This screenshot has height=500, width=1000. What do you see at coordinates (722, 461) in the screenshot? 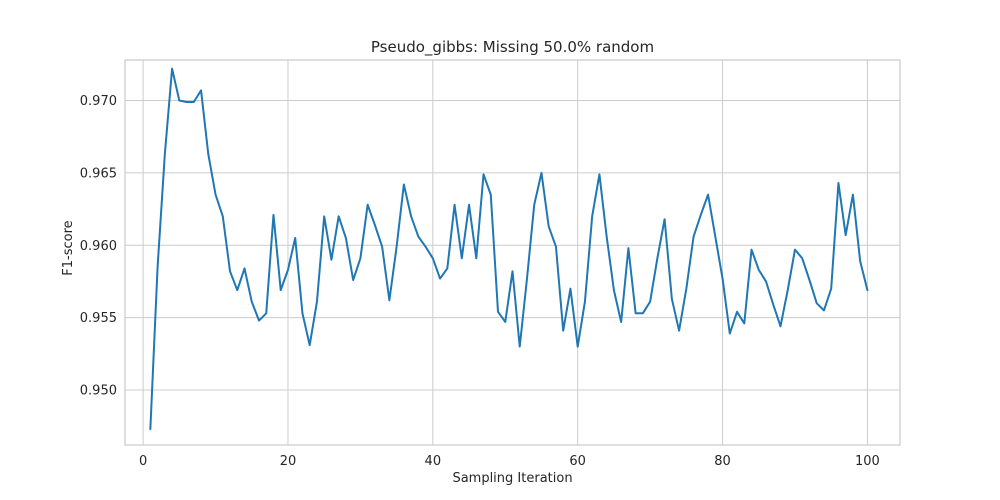
I see `x-tick-label: 80` at bounding box center [722, 461].